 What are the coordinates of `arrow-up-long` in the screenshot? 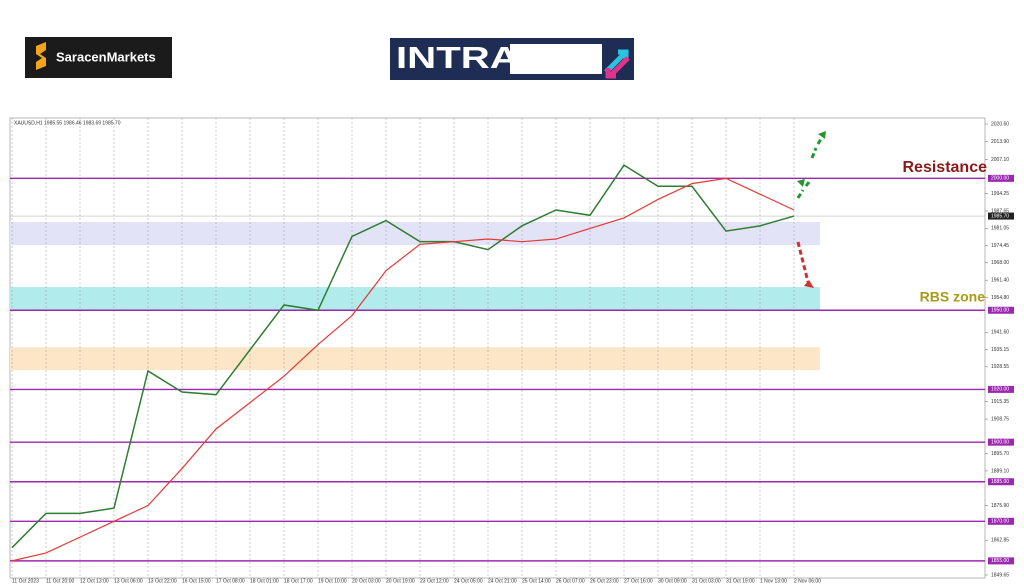 It's located at (816, 148).